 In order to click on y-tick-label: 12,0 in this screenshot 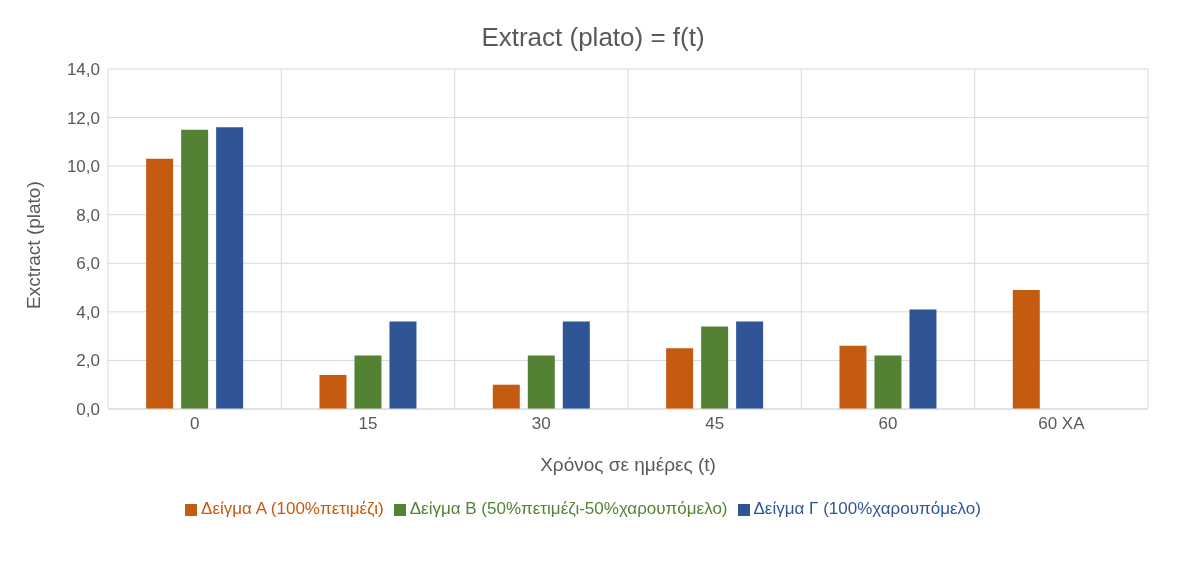, I will do `click(83, 118)`.